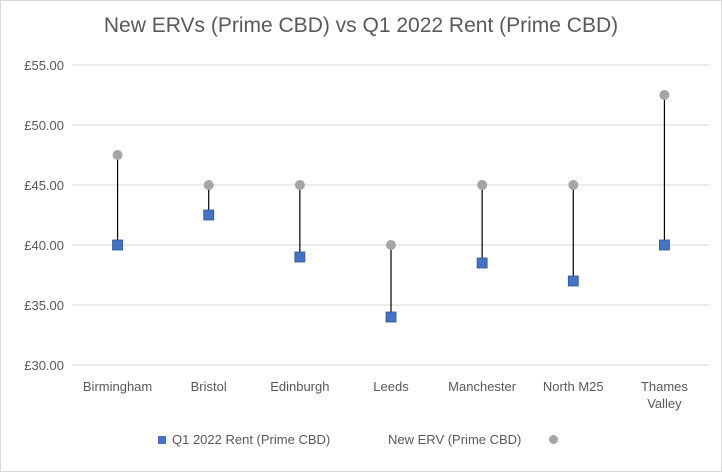 This screenshot has width=722, height=472. What do you see at coordinates (44, 245) in the screenshot?
I see `y-tick-label: £40.00` at bounding box center [44, 245].